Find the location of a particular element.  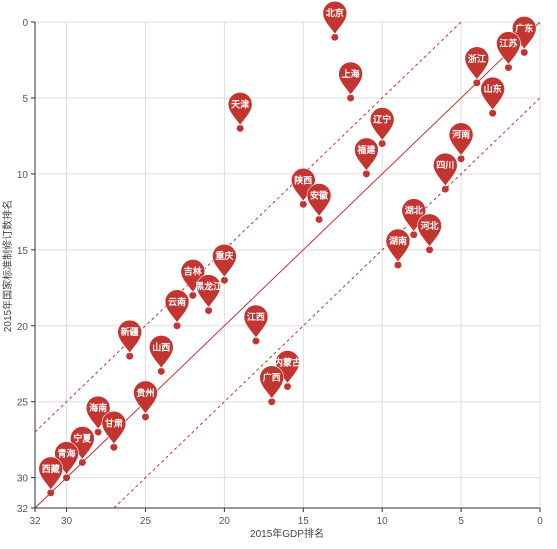

data-point: 山东 is located at coordinates (492, 96).